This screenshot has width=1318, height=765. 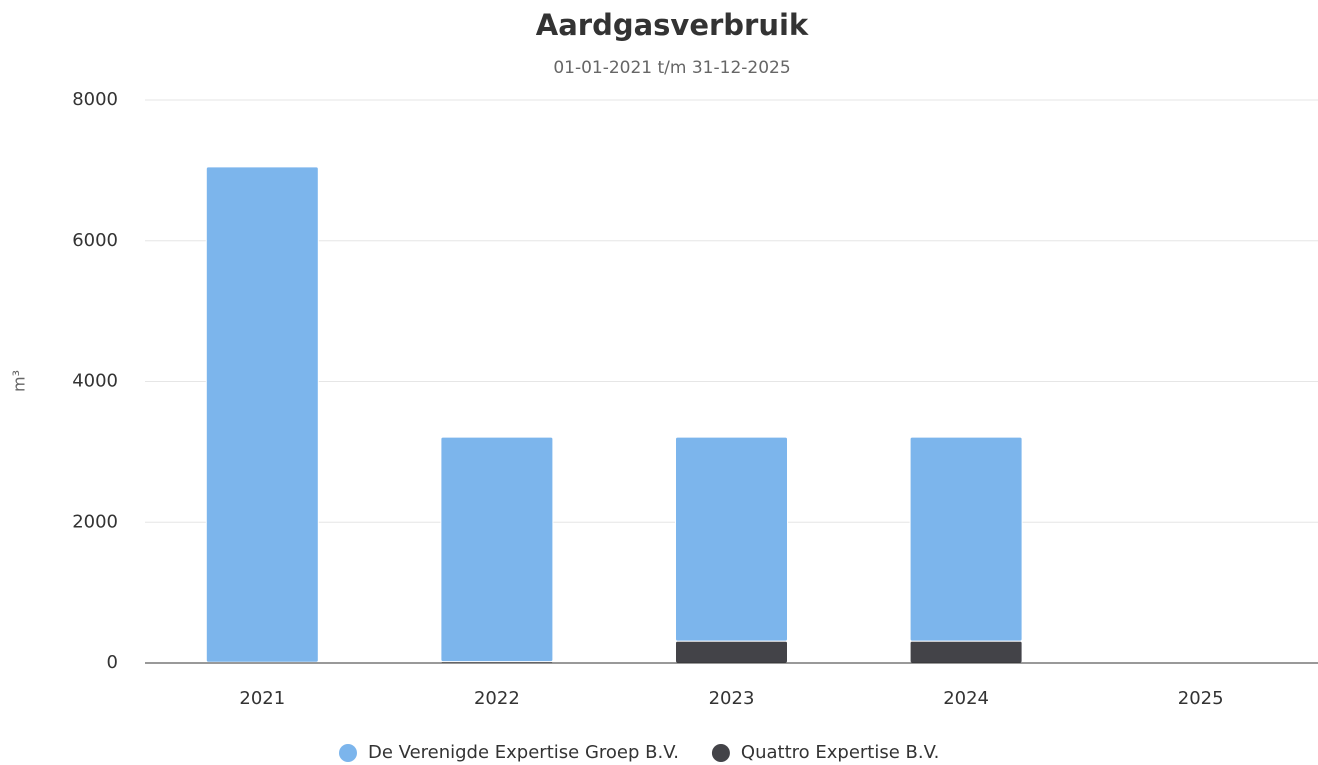 I want to click on y-axis-label: m³, so click(x=19, y=381).